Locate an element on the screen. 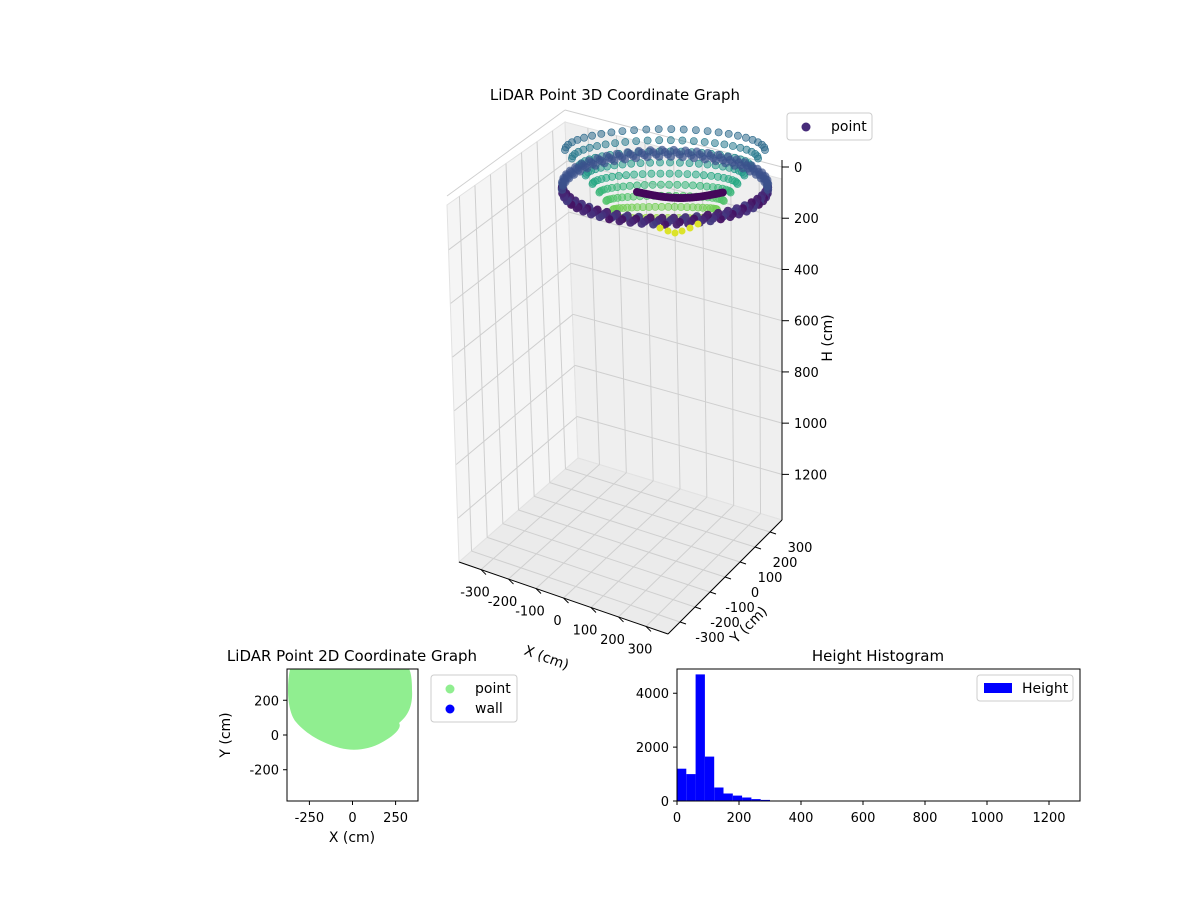 Image resolution: width=1200 pixels, height=900 pixels. point-cloud-2d is located at coordinates (350, 709).